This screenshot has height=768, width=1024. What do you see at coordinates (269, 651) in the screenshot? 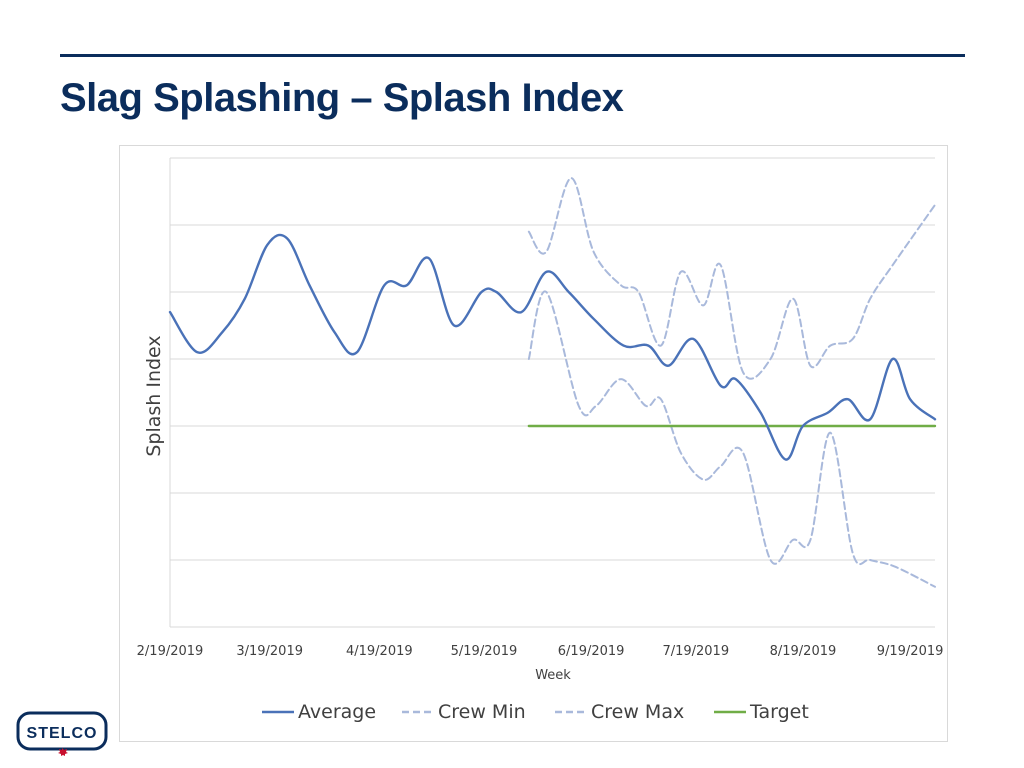
I see `x-tick-label: 3/19/2019` at bounding box center [269, 651].